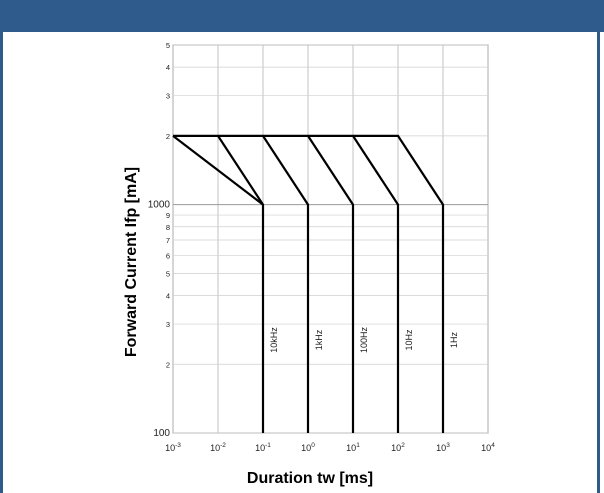  I want to click on curve-label: 10Hz, so click(409, 340).